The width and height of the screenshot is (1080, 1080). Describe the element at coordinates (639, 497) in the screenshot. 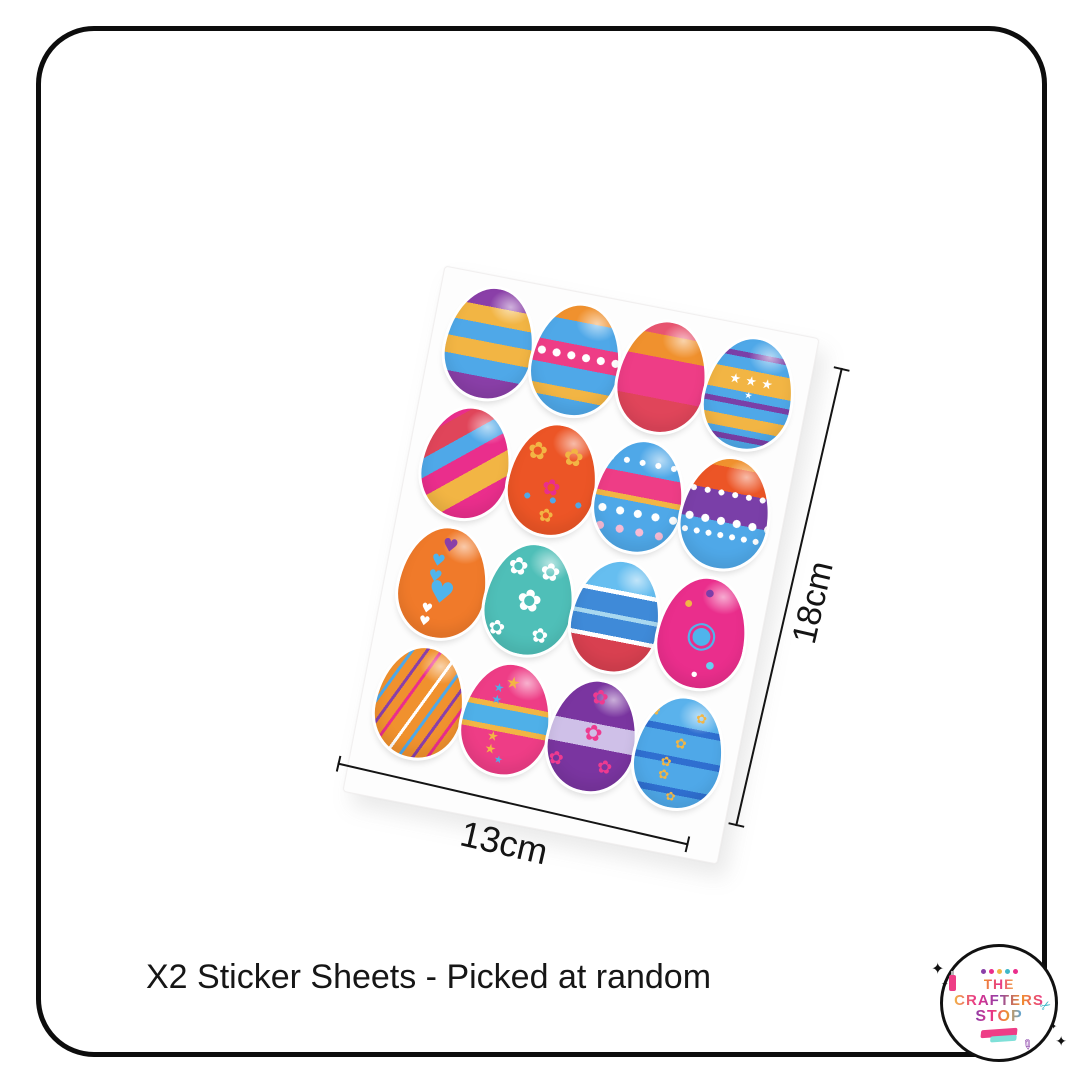

I see `egg-sticker-blue-pink-dot-stripes` at that location.